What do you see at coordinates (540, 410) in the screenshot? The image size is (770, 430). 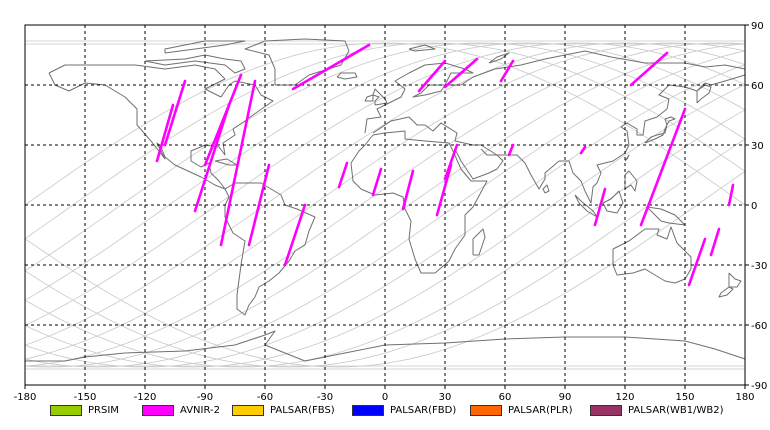 I see `legend-label-palsar-plr: PALSAR(PLR)` at bounding box center [540, 410].